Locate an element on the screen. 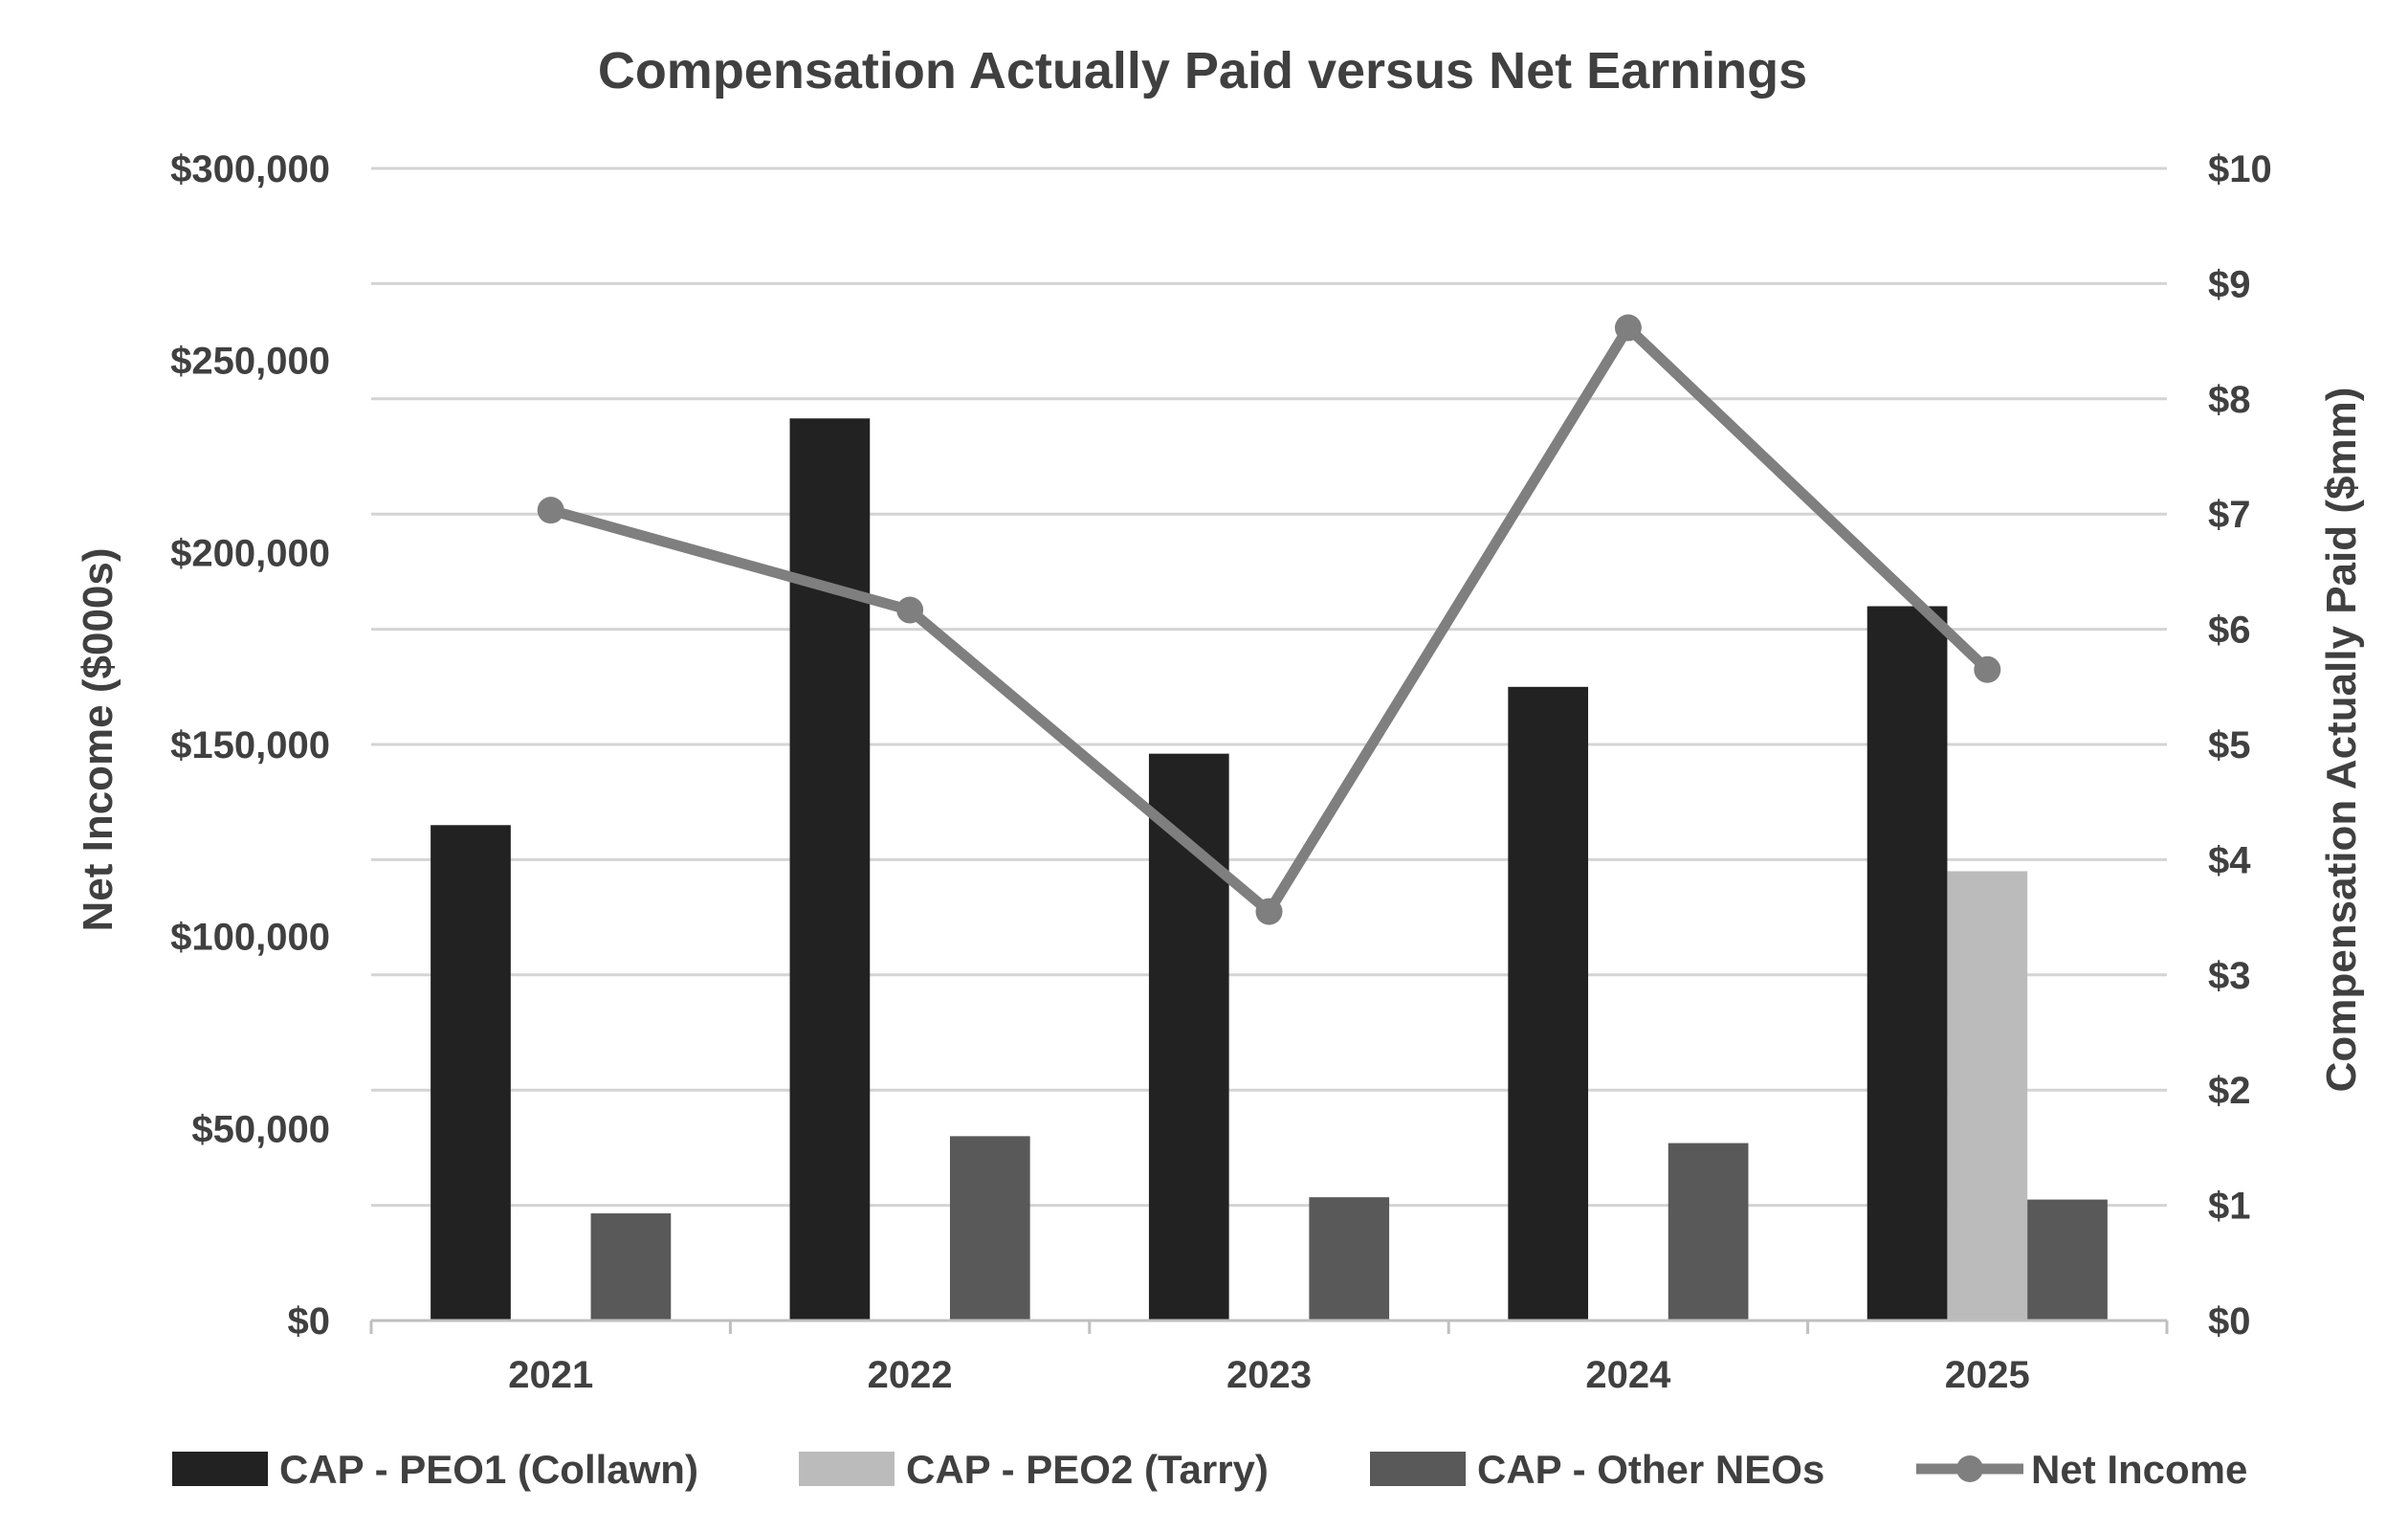  right-tick-label: $7 is located at coordinates (2229, 515).